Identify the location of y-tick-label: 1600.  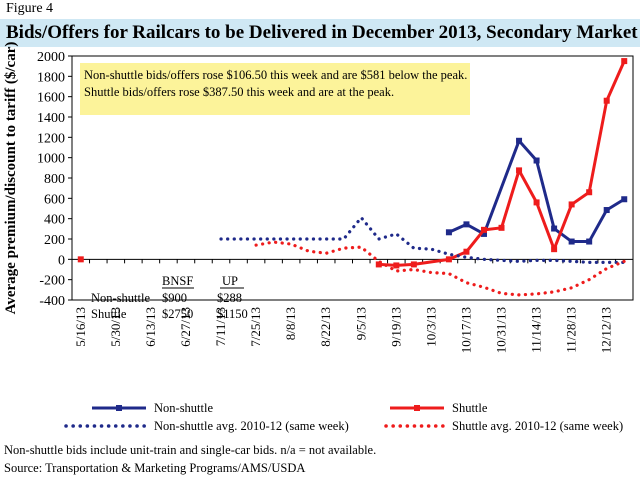
(51, 98).